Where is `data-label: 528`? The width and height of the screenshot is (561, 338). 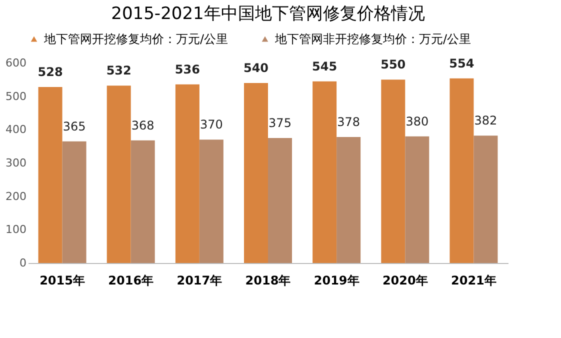 data-label: 528 is located at coordinates (50, 72).